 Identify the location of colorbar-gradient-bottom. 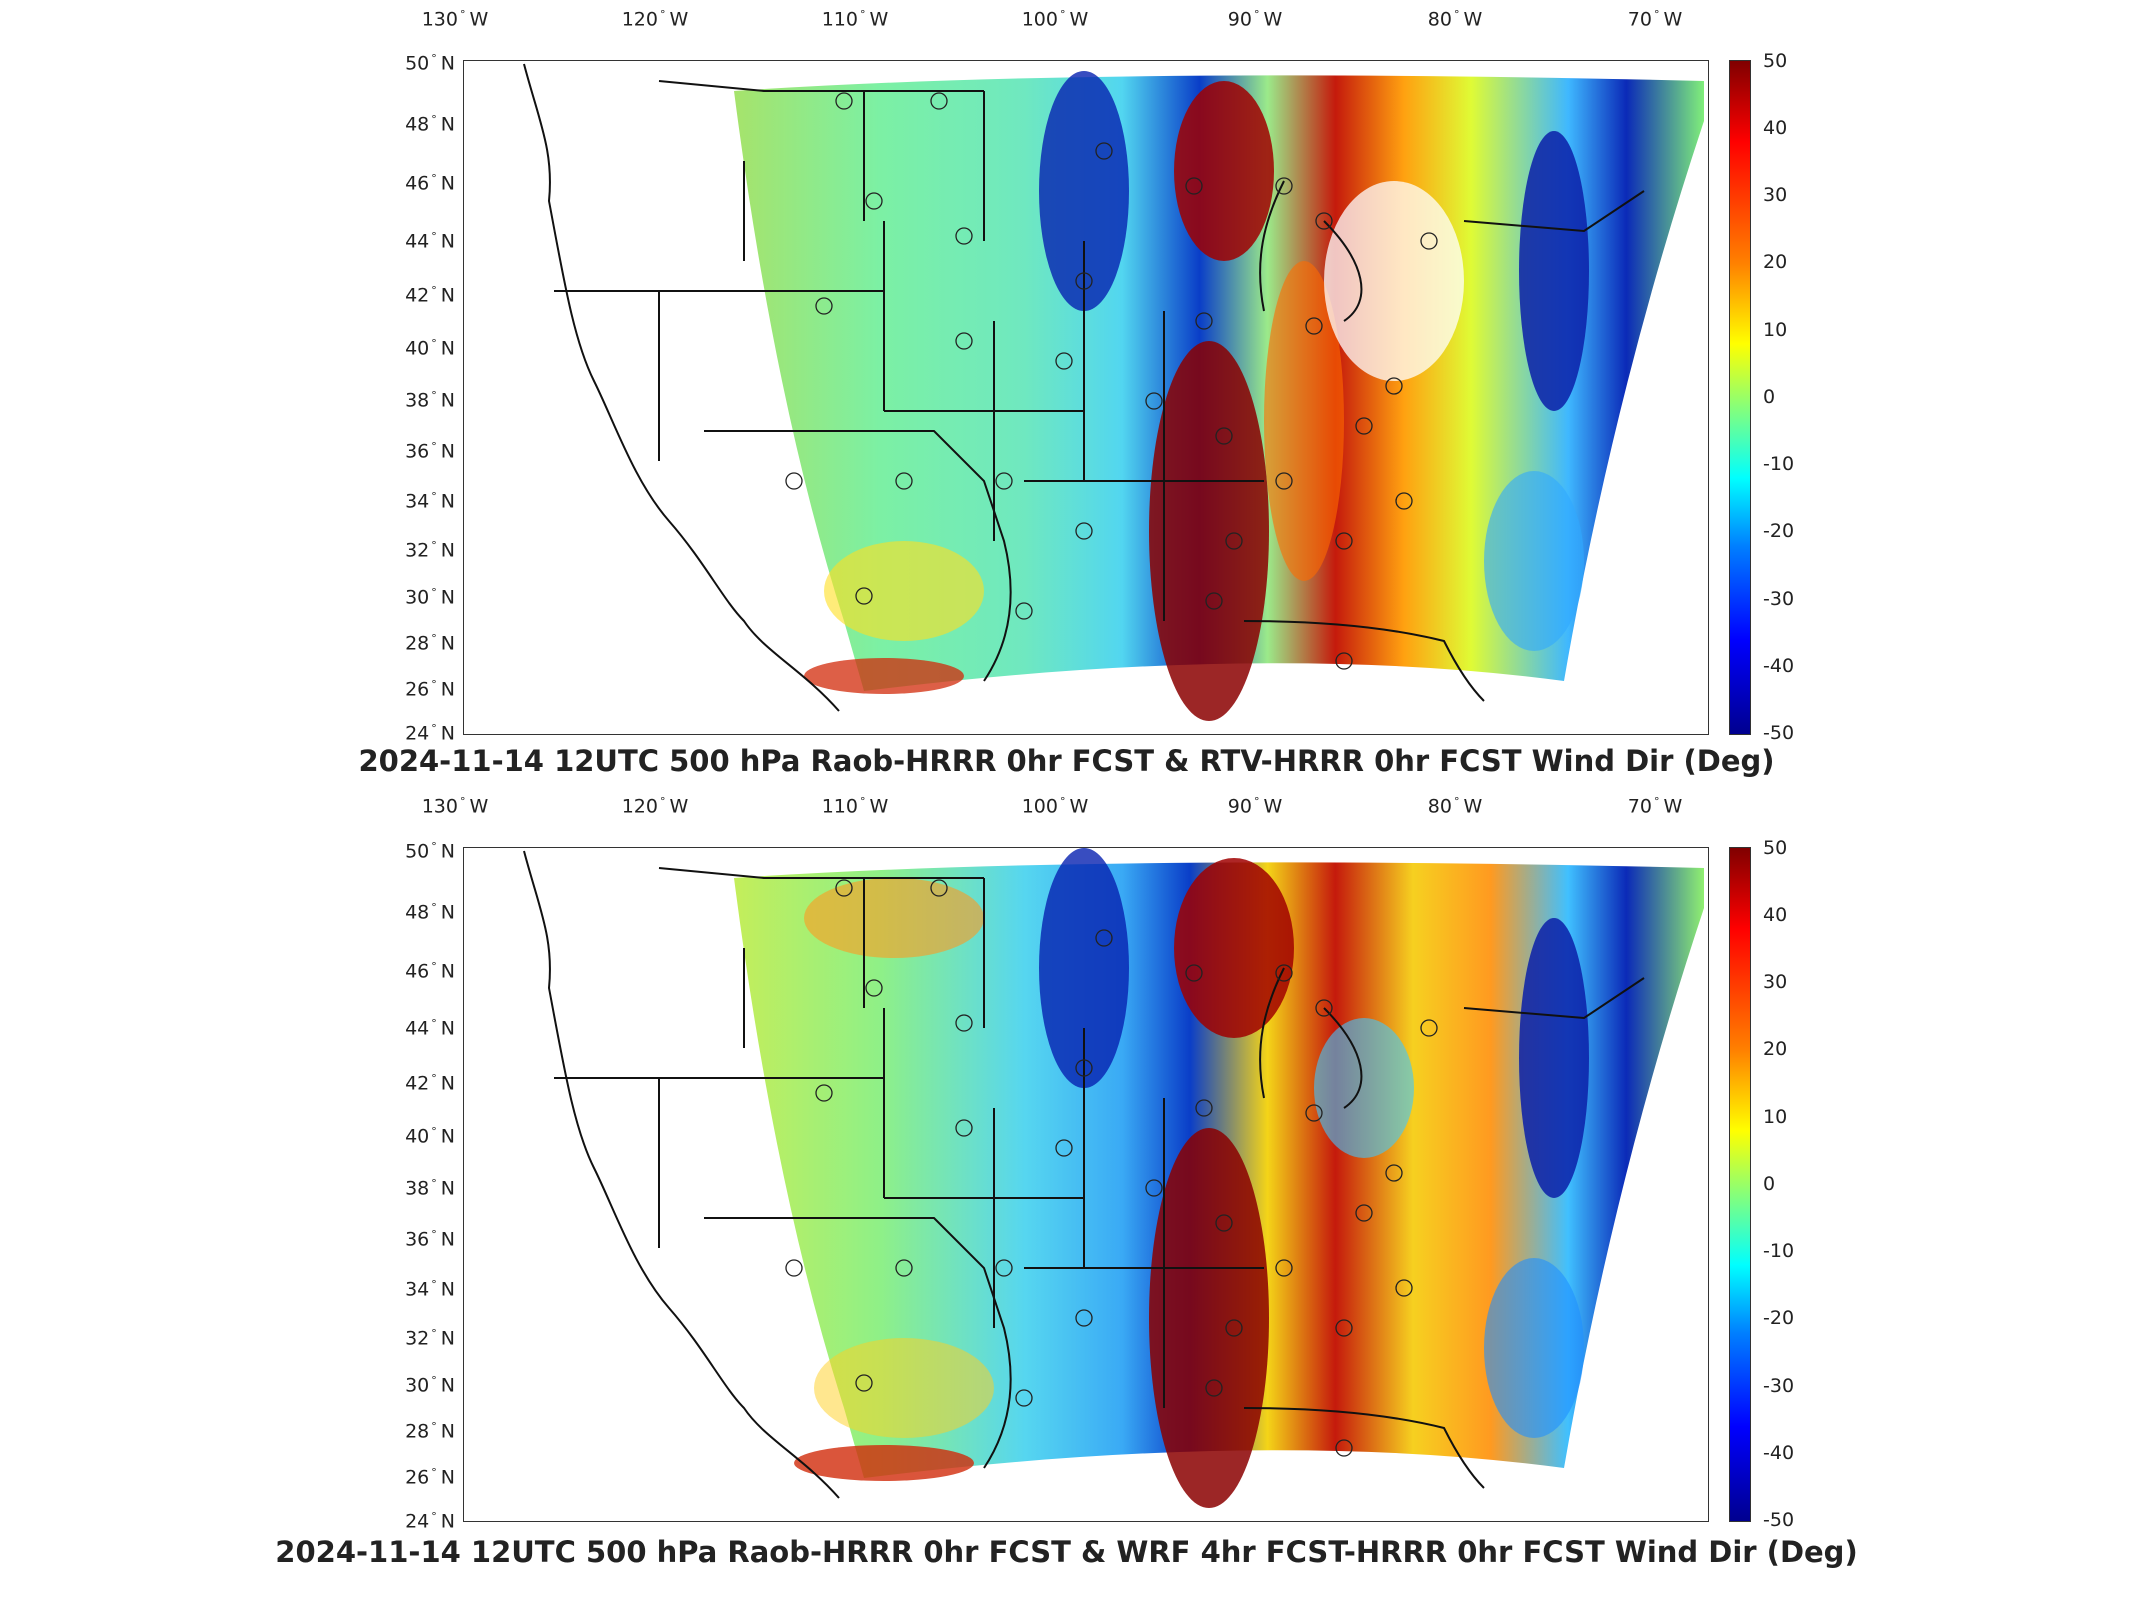
(1740, 1184).